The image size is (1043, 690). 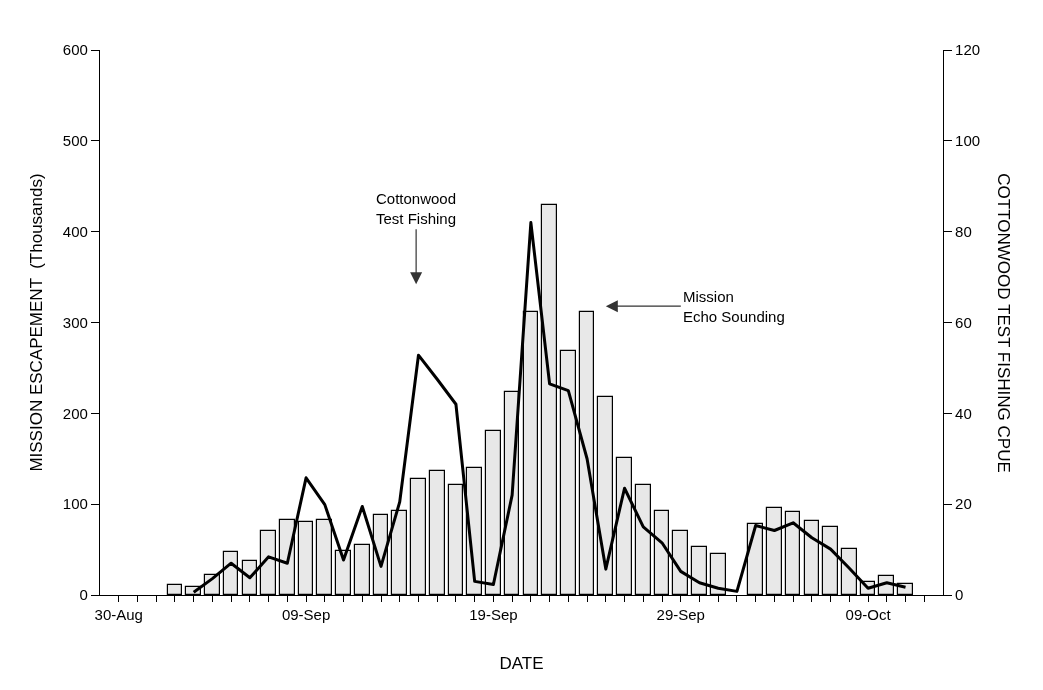 I want to click on y2-axis-title: COTTONWOOD TEST FISHING CPUE, so click(x=1003, y=323).